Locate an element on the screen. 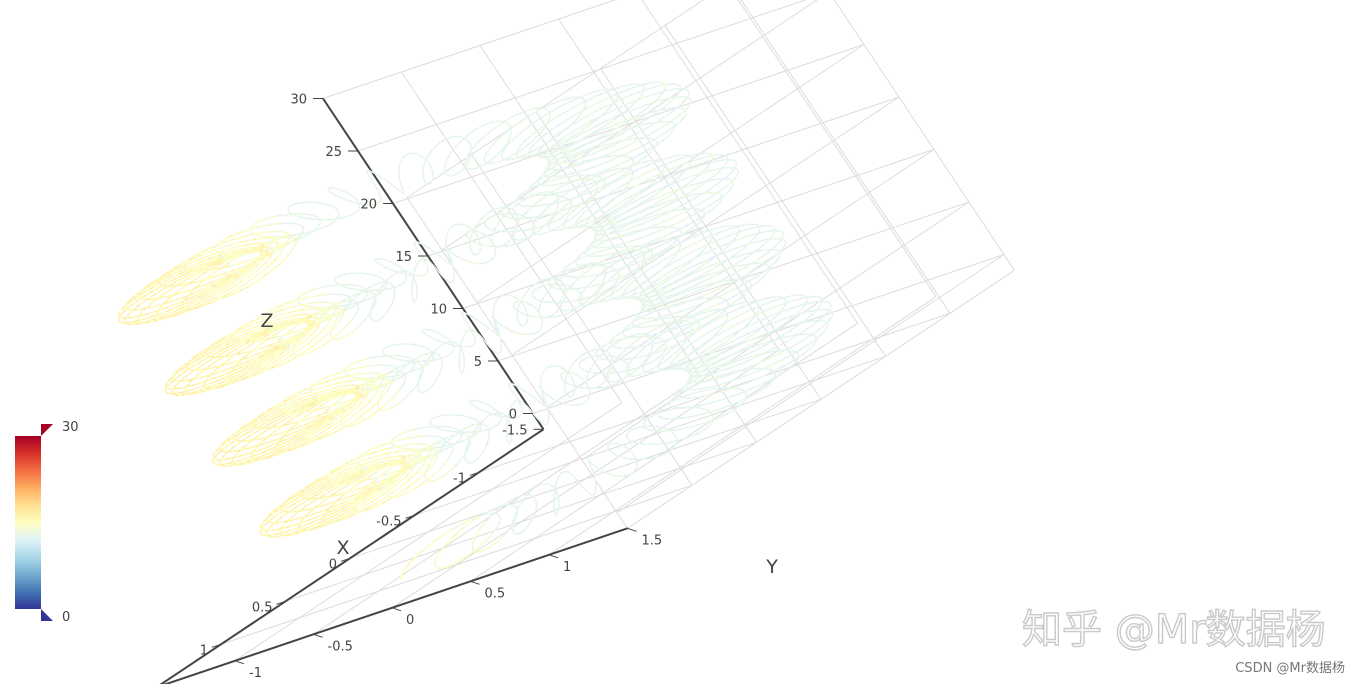 Image resolution: width=1358 pixels, height=684 pixels. colorbar-min-label: 0 is located at coordinates (66, 617).